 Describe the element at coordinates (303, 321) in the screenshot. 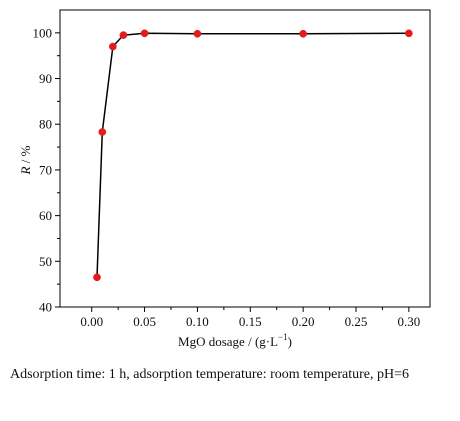

I see `x-tick-label: 0.20` at that location.